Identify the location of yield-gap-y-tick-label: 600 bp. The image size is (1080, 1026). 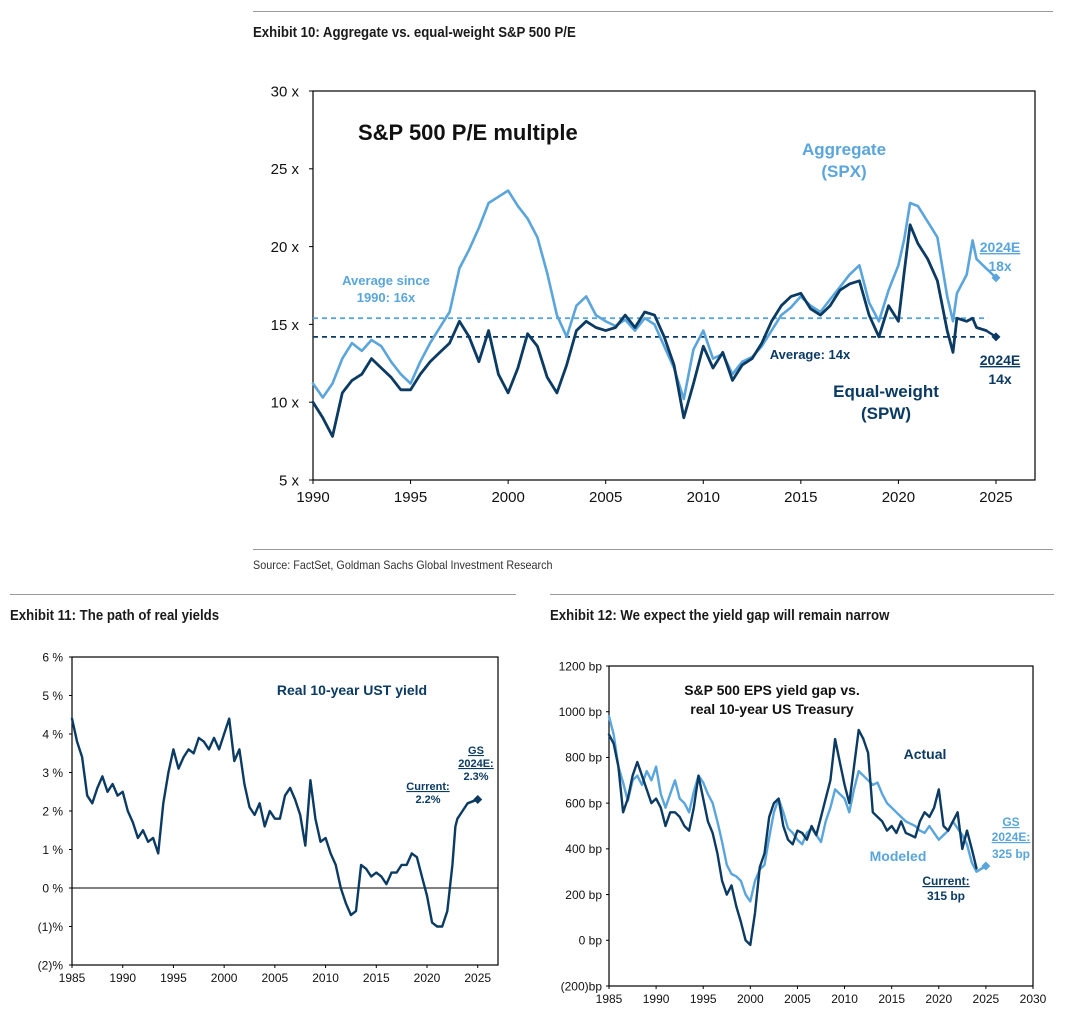
(583, 803).